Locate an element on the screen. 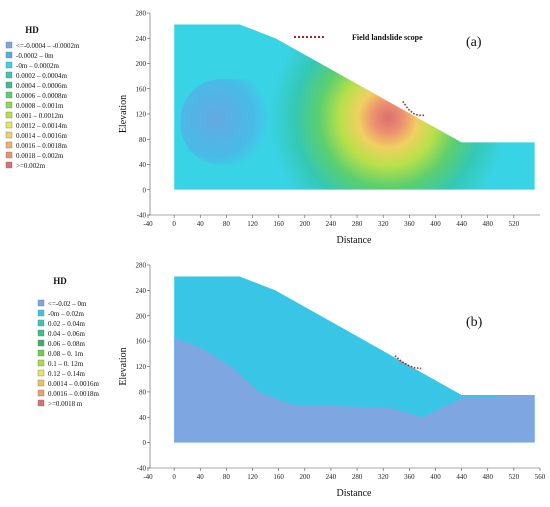 The width and height of the screenshot is (550, 507). y-tick-label: 280 is located at coordinates (141, 266).